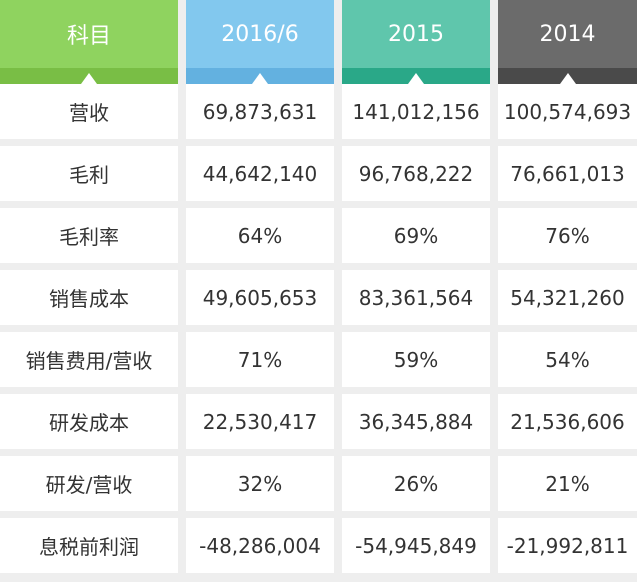 Image resolution: width=637 pixels, height=582 pixels. Describe the element at coordinates (567, 483) in the screenshot. I see `table-cell: 21%` at that location.